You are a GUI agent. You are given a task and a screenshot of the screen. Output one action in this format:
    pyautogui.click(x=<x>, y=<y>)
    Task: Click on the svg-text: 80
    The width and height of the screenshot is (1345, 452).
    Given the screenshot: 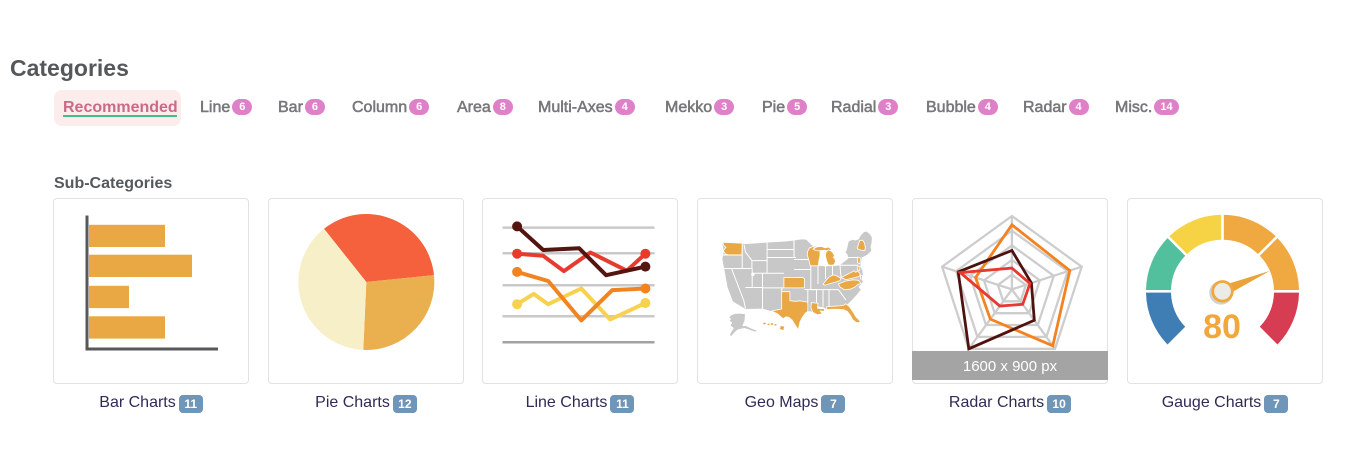 What is the action you would take?
    pyautogui.click(x=1222, y=327)
    